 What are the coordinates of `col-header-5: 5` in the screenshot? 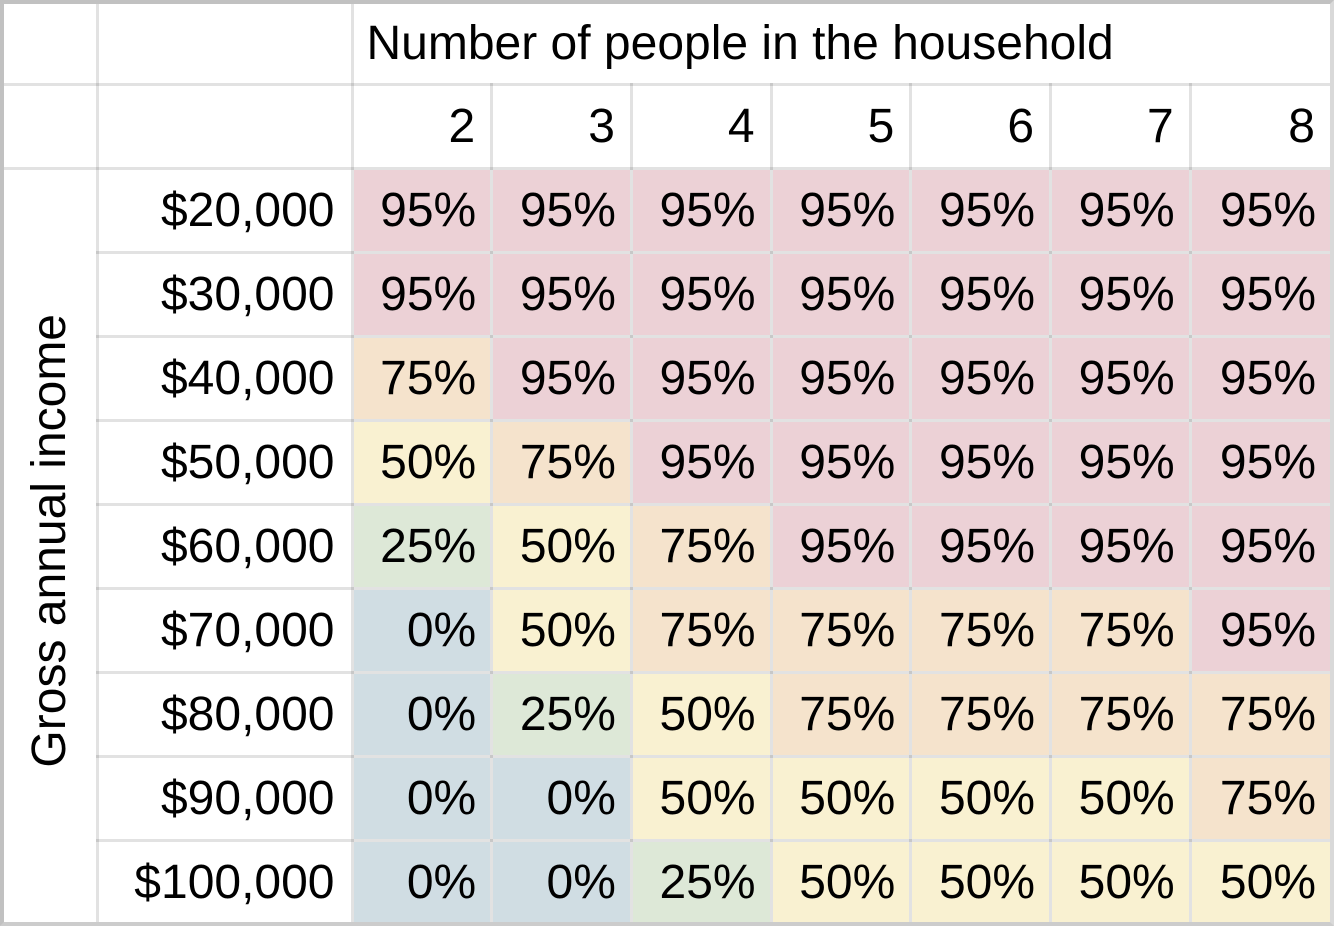 It's located at (841, 126).